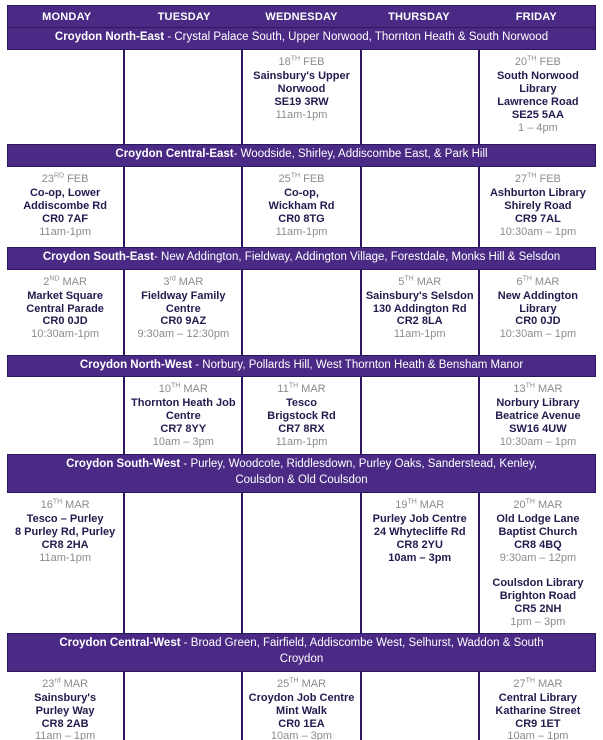 Image resolution: width=603 pixels, height=740 pixels. I want to click on entry-date: 27TH FEB, so click(538, 179).